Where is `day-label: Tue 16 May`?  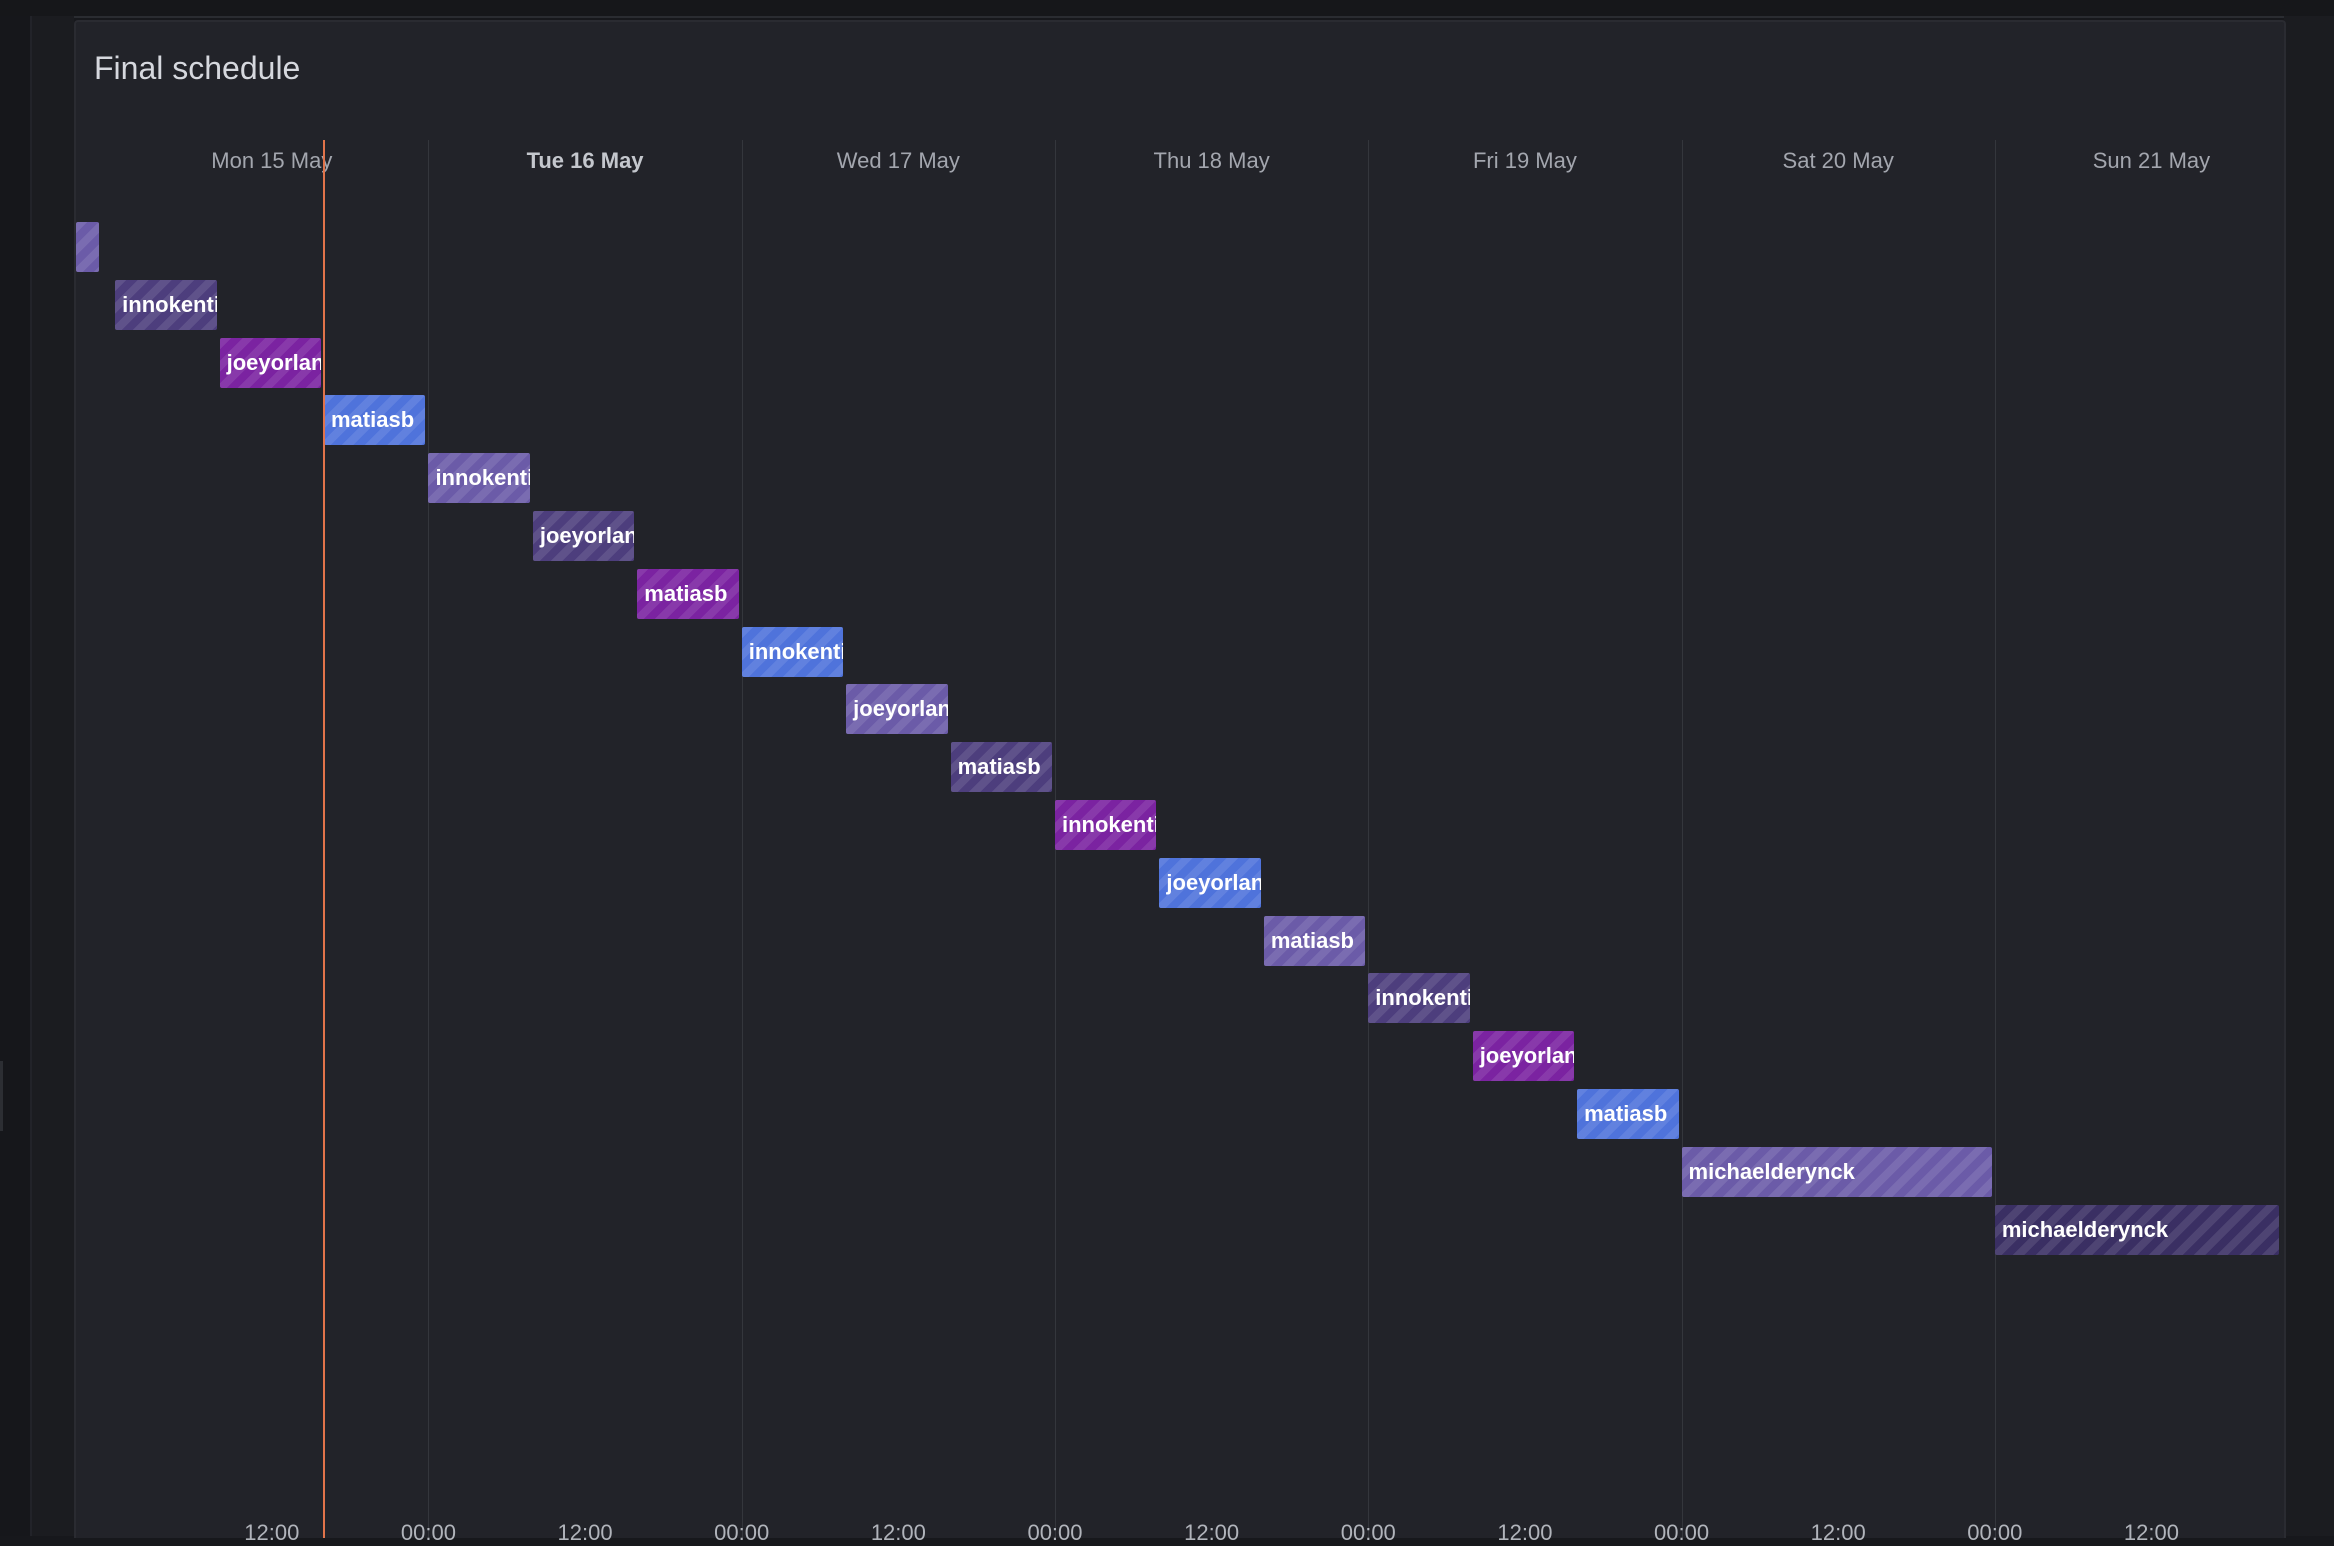 day-label: Tue 16 May is located at coordinates (585, 160).